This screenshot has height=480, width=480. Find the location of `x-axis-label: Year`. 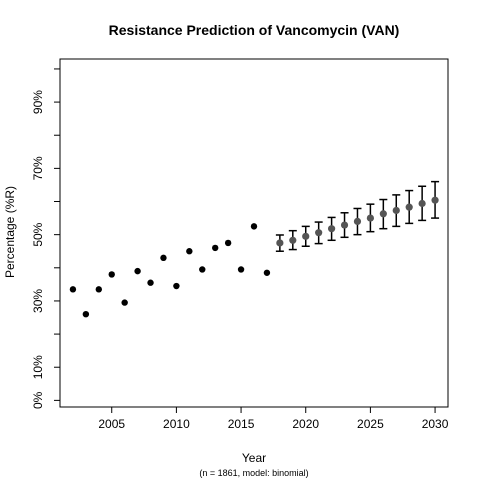

x-axis-label: Year is located at coordinates (254, 458).